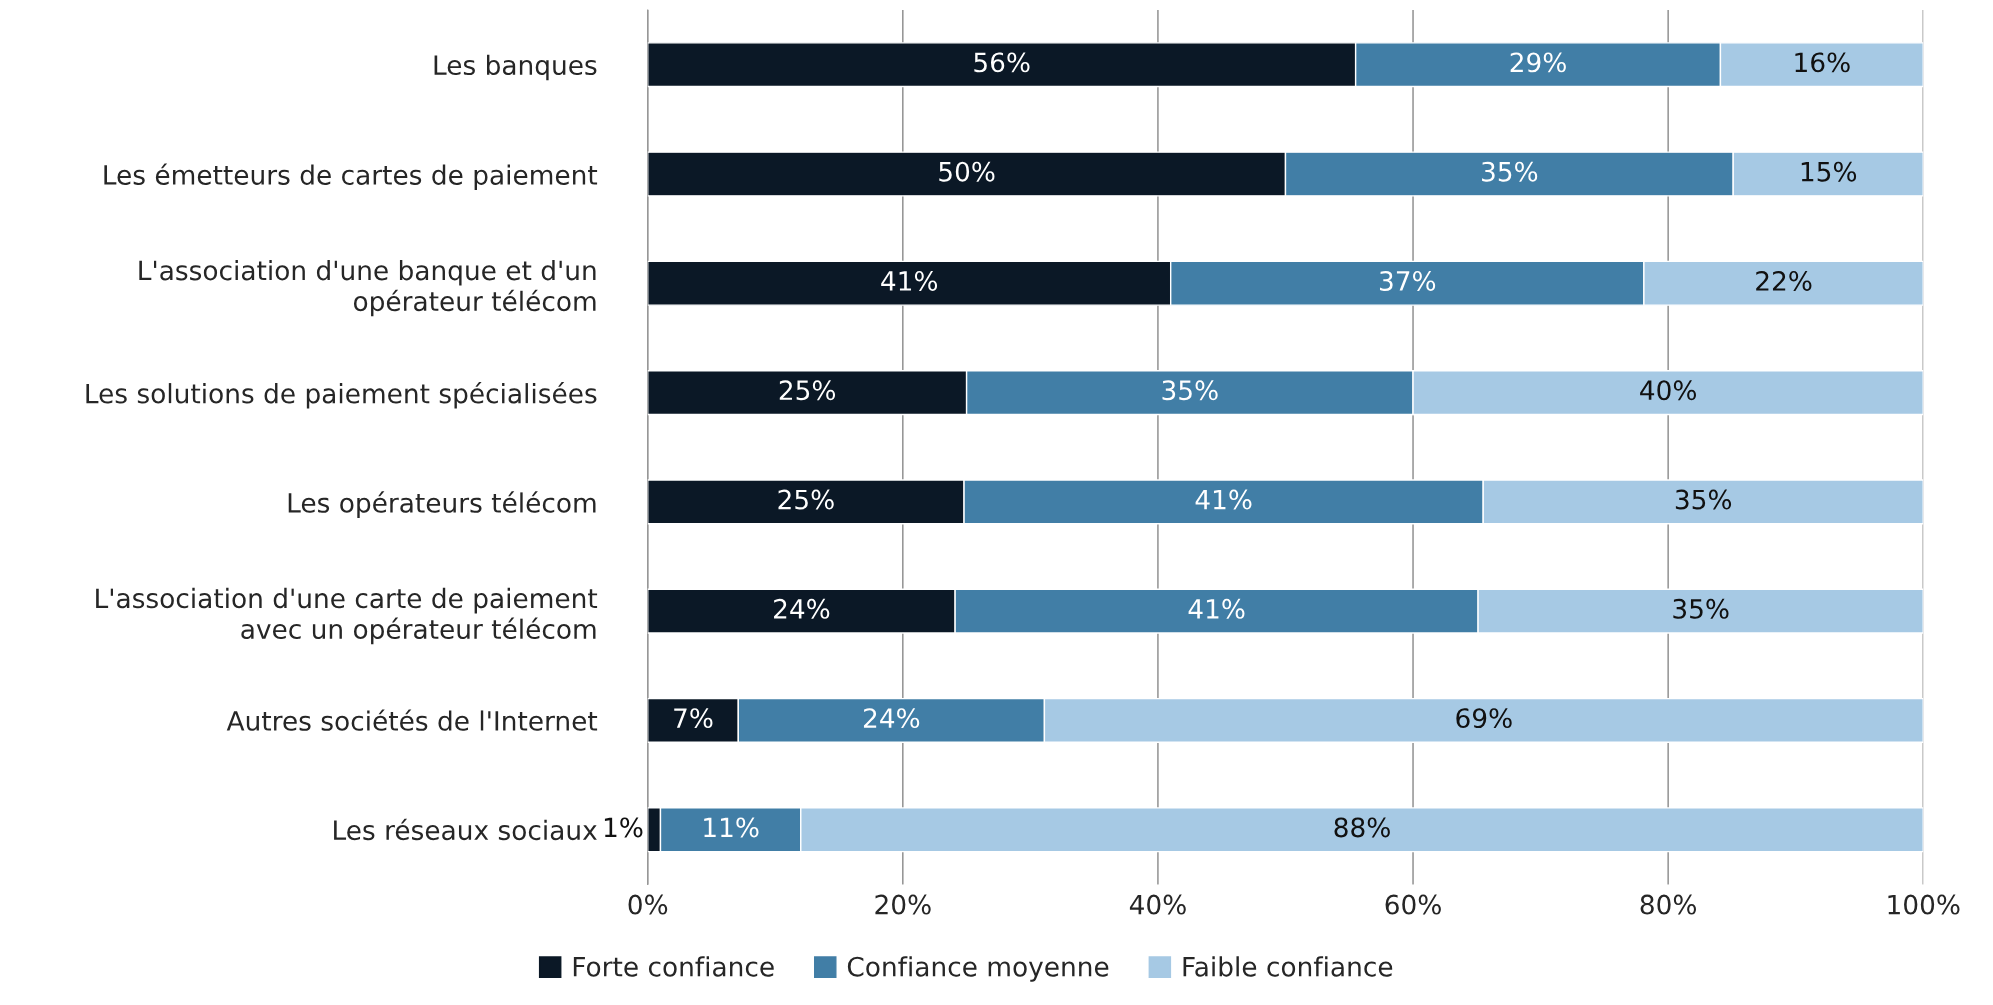  Describe the element at coordinates (1924, 904) in the screenshot. I see `x-tick-label: 100%` at that location.